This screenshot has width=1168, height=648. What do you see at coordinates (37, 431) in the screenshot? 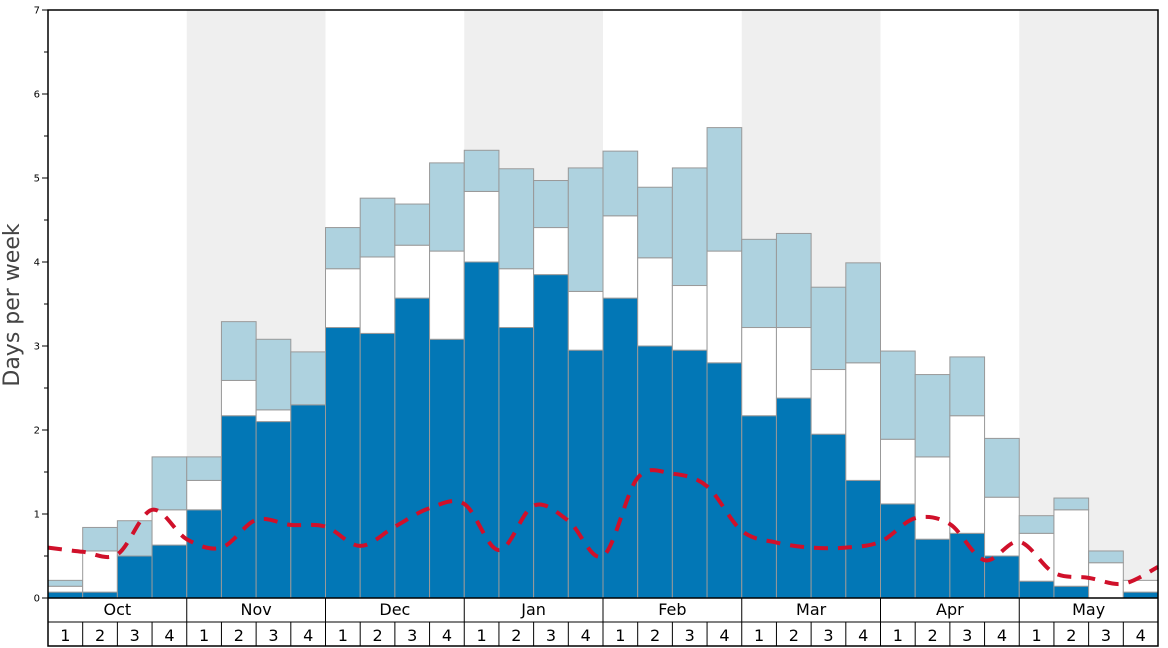
I see `y-tick-label: 2` at bounding box center [37, 431].